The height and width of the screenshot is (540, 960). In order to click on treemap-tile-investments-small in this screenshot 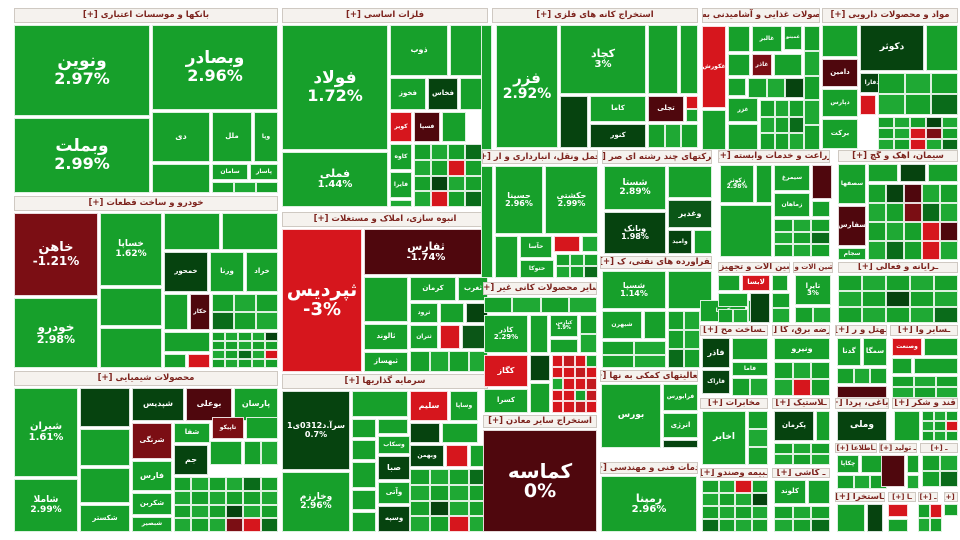, I will do `click(459, 524)`.